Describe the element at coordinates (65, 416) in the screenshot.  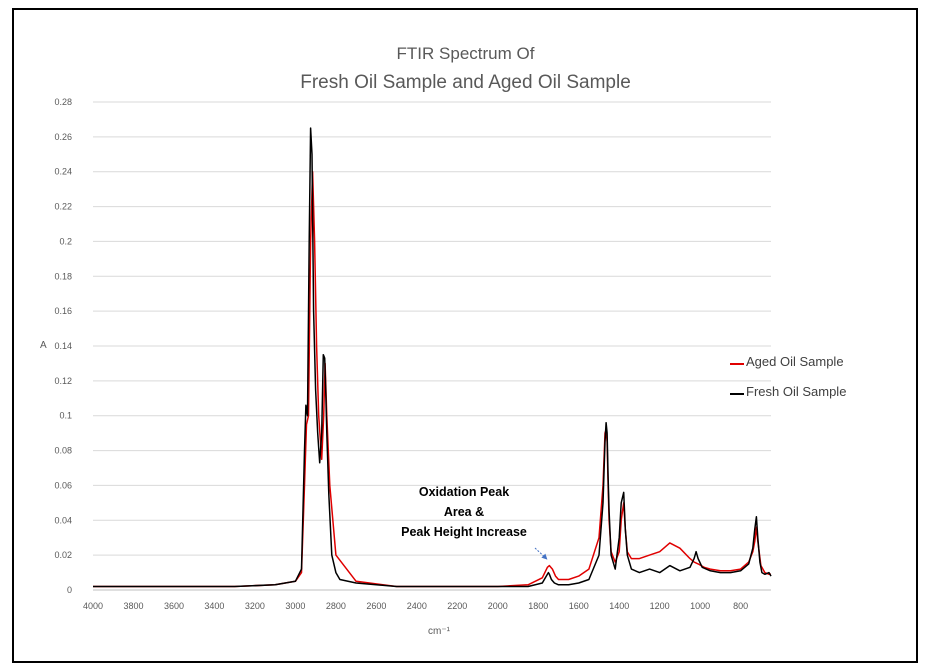
I see `y-tick-label: 0.1` at that location.